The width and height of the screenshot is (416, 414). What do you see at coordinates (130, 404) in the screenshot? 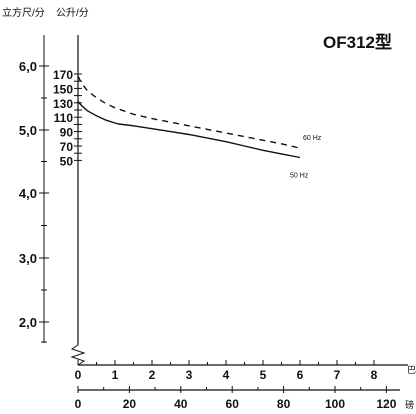
I see `x-psi-tick-label: 20` at bounding box center [130, 404].